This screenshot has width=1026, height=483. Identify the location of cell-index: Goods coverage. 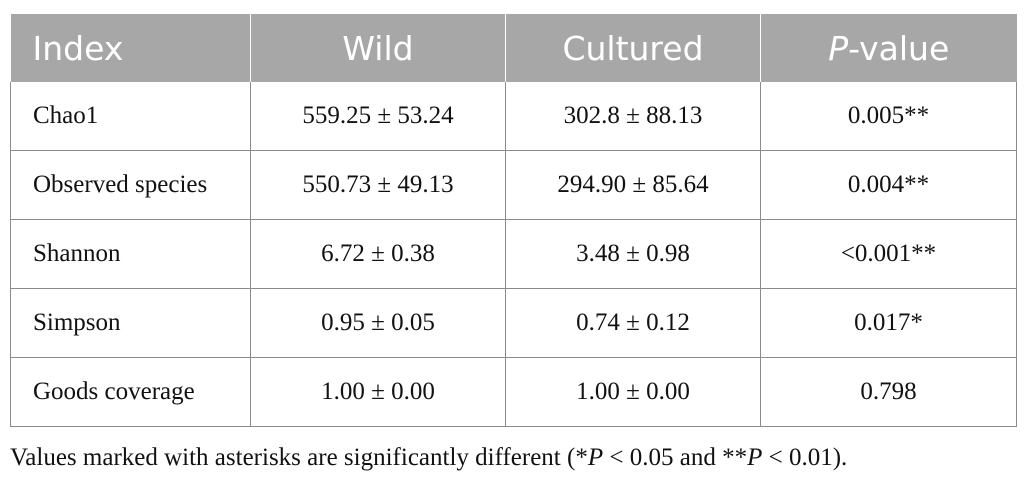
(130, 392).